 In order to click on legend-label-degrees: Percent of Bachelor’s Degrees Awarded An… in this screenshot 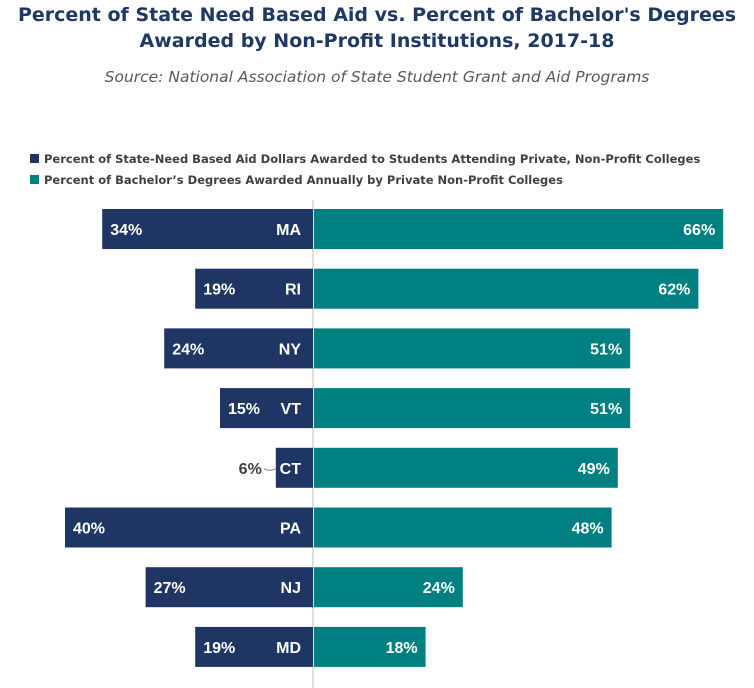, I will do `click(303, 179)`.